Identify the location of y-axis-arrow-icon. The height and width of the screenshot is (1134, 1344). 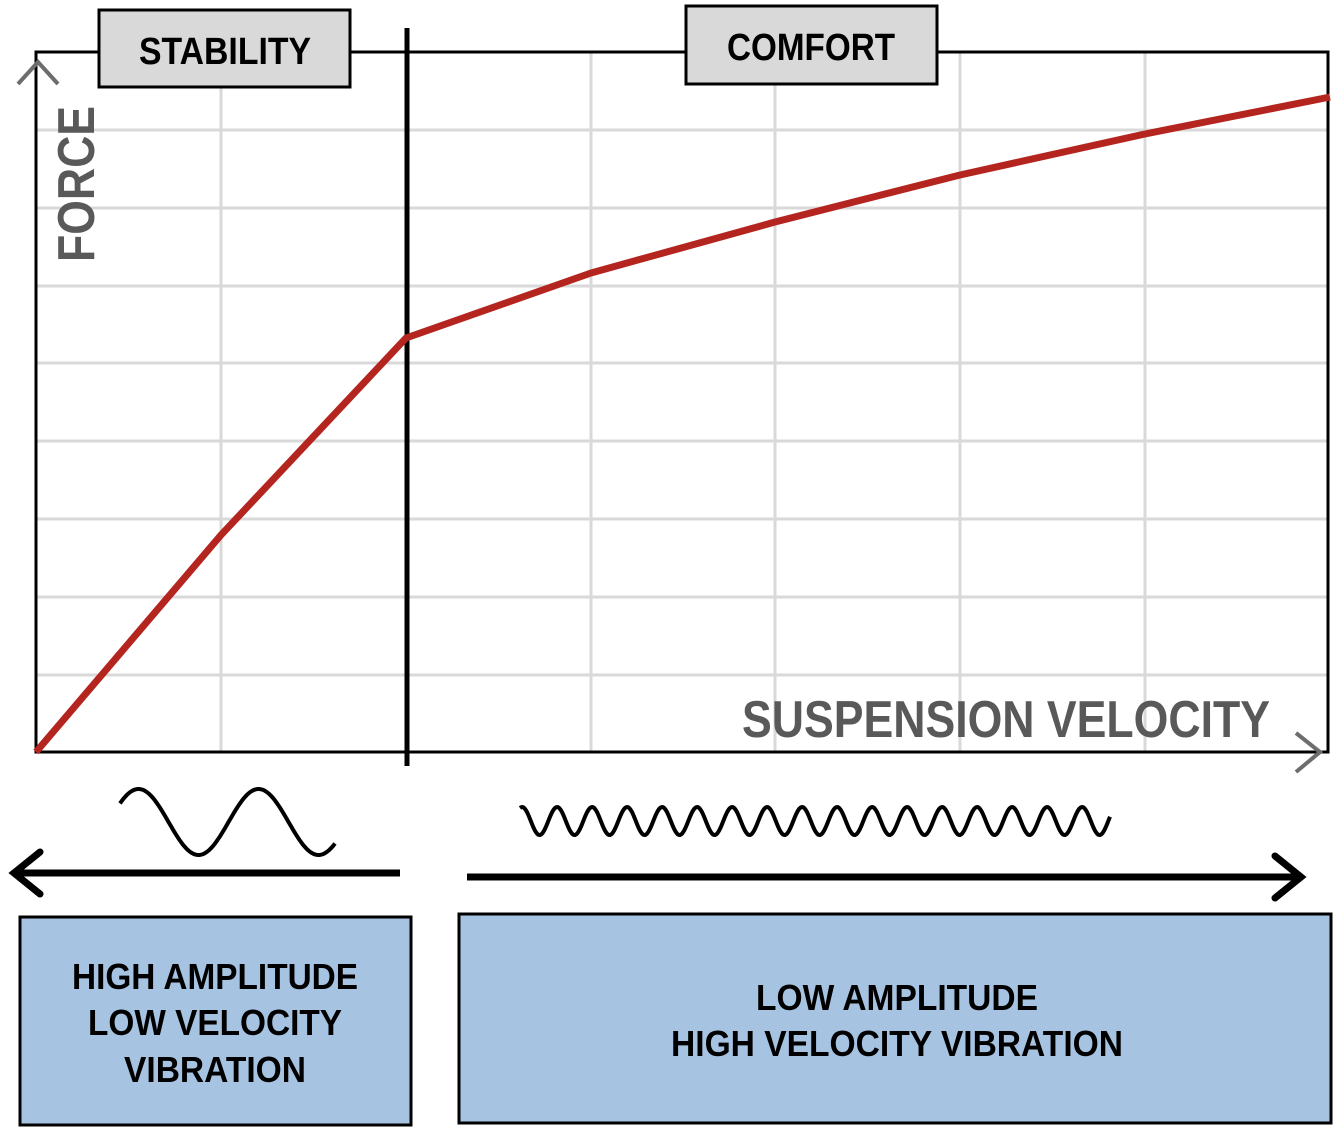
(38, 72).